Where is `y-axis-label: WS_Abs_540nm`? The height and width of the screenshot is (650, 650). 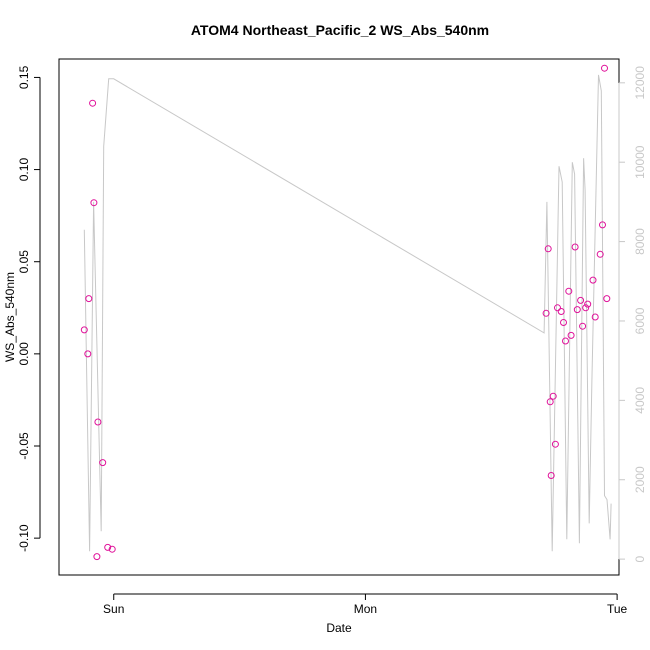 y-axis-label: WS_Abs_540nm is located at coordinates (10, 317).